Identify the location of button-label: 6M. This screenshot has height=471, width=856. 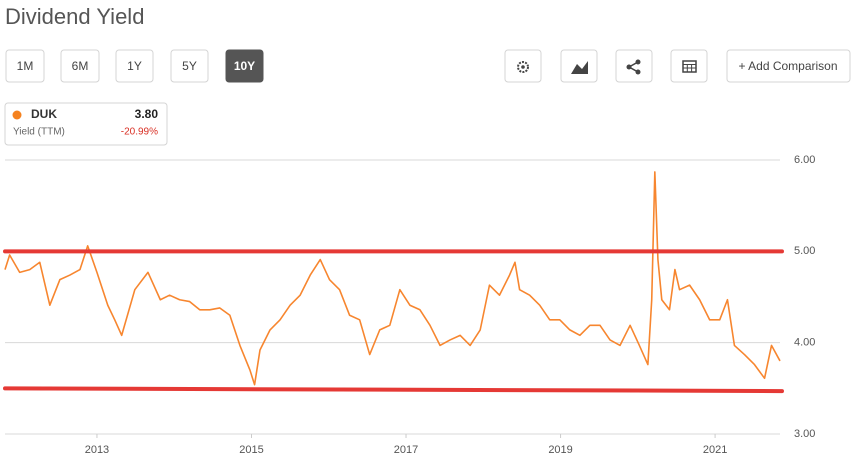
(80, 66).